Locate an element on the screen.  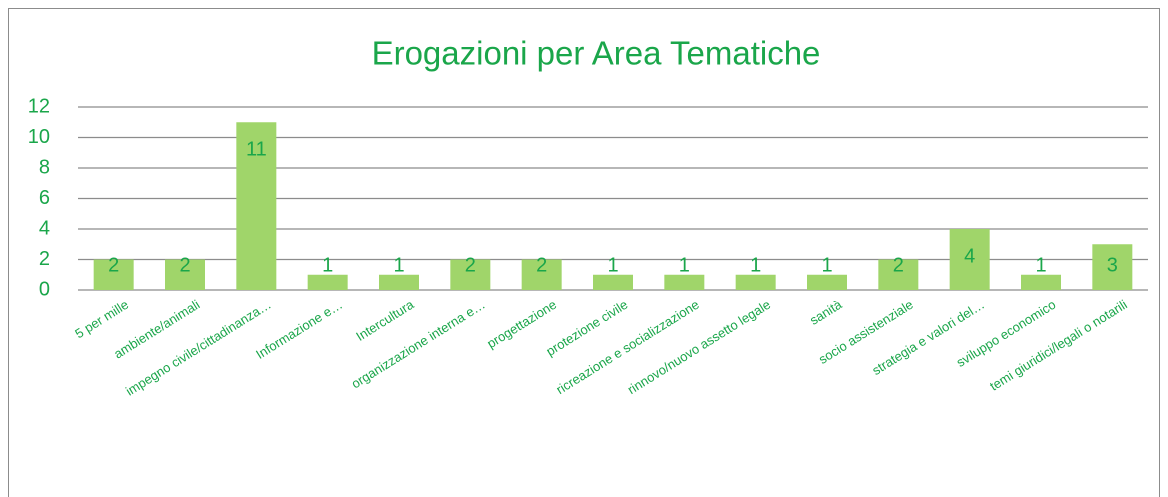
y-tick-label: 6 is located at coordinates (44, 198).